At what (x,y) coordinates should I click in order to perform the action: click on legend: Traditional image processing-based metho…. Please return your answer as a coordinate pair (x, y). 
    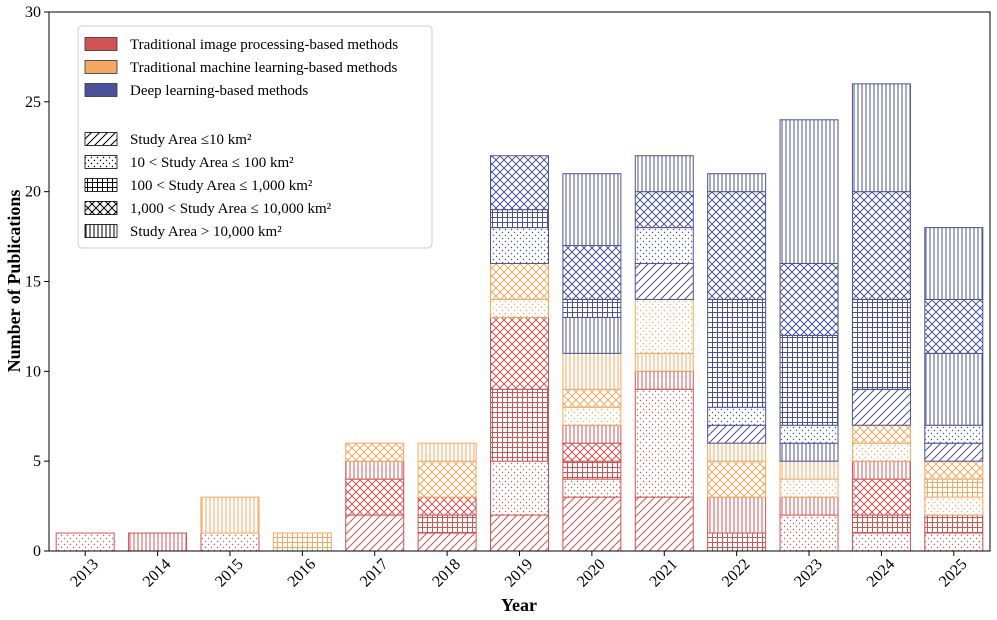
    Looking at the image, I should click on (255, 137).